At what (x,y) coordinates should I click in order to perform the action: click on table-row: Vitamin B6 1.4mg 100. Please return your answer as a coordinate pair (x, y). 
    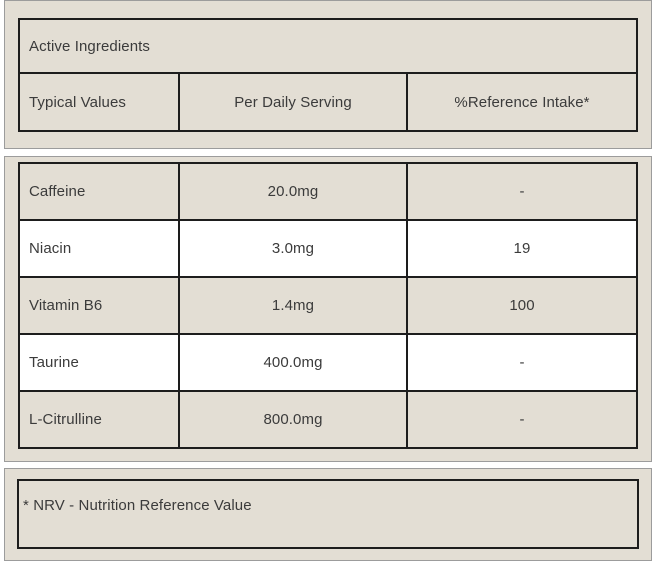
    Looking at the image, I should click on (328, 305).